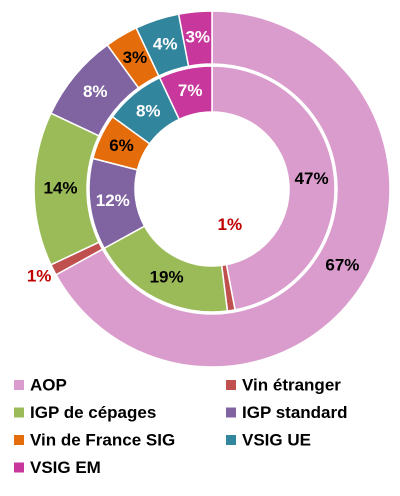  I want to click on data-label: 4%, so click(165, 43).